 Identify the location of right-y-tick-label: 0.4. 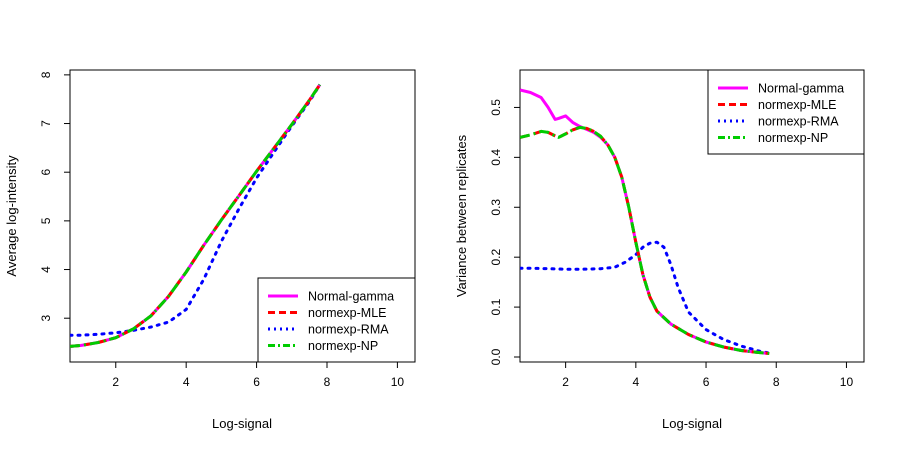
(496, 157).